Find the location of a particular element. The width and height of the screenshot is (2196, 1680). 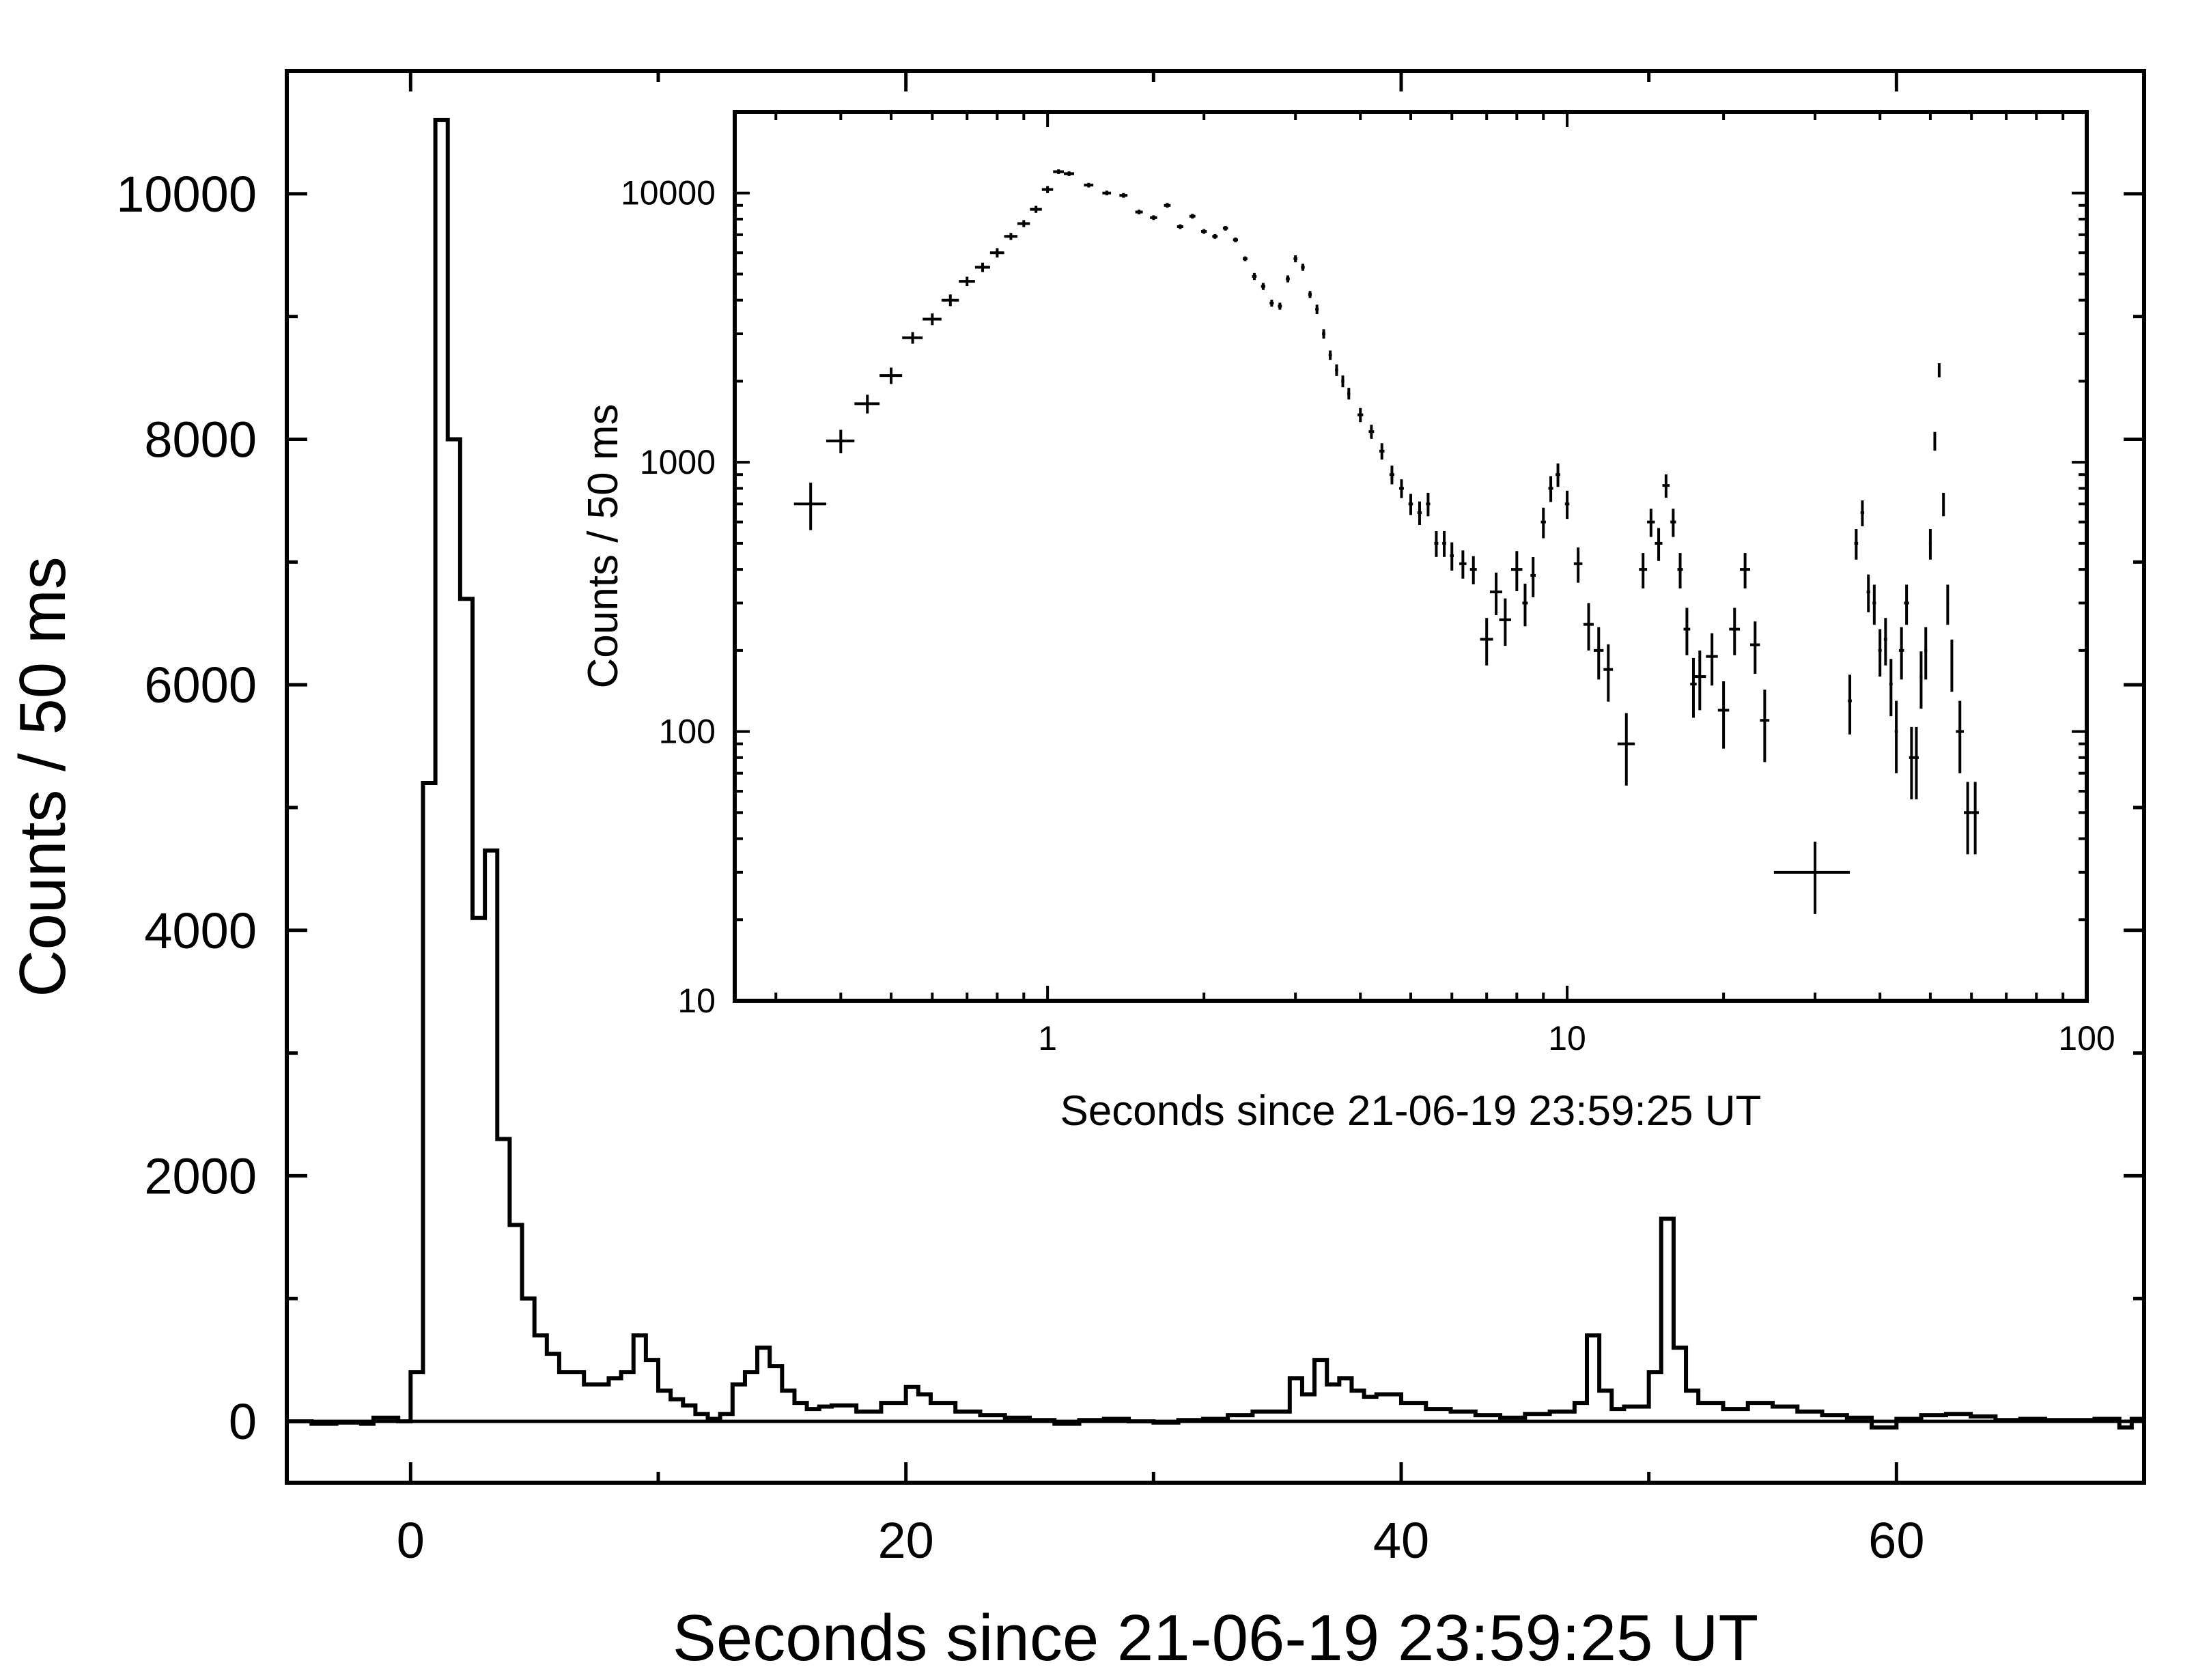

y-tick-label: 10000 is located at coordinates (186, 194).